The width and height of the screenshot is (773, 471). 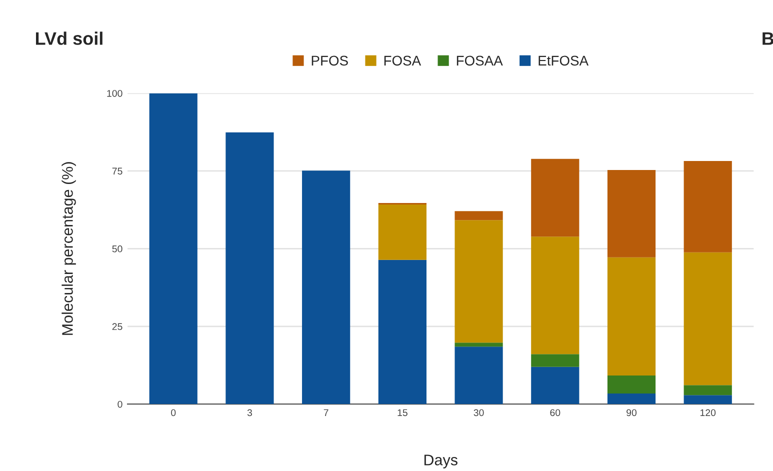 What do you see at coordinates (117, 248) in the screenshot?
I see `y-tick-label: 50` at bounding box center [117, 248].